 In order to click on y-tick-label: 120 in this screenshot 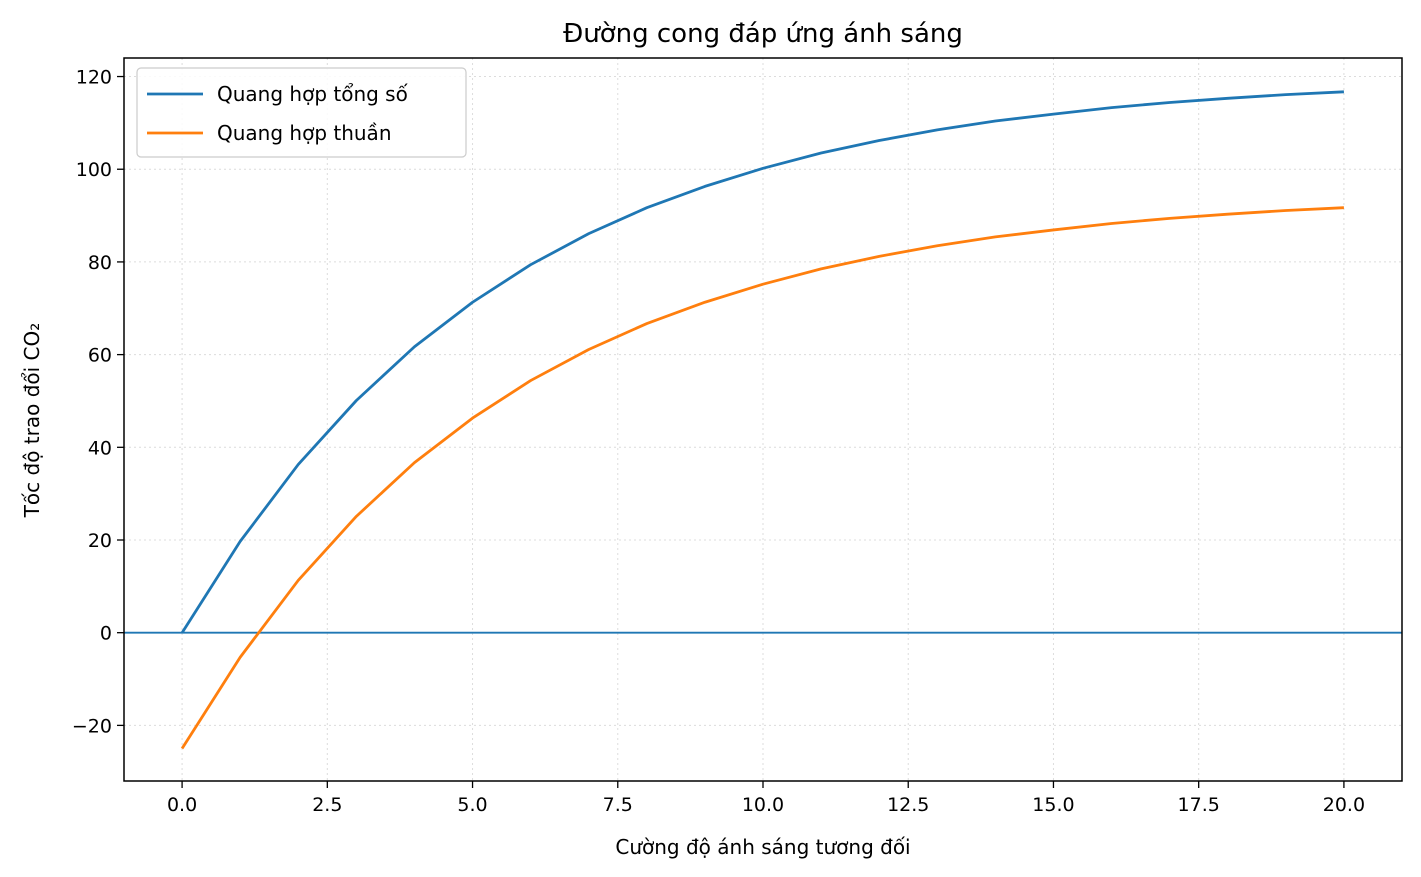, I will do `click(94, 78)`.